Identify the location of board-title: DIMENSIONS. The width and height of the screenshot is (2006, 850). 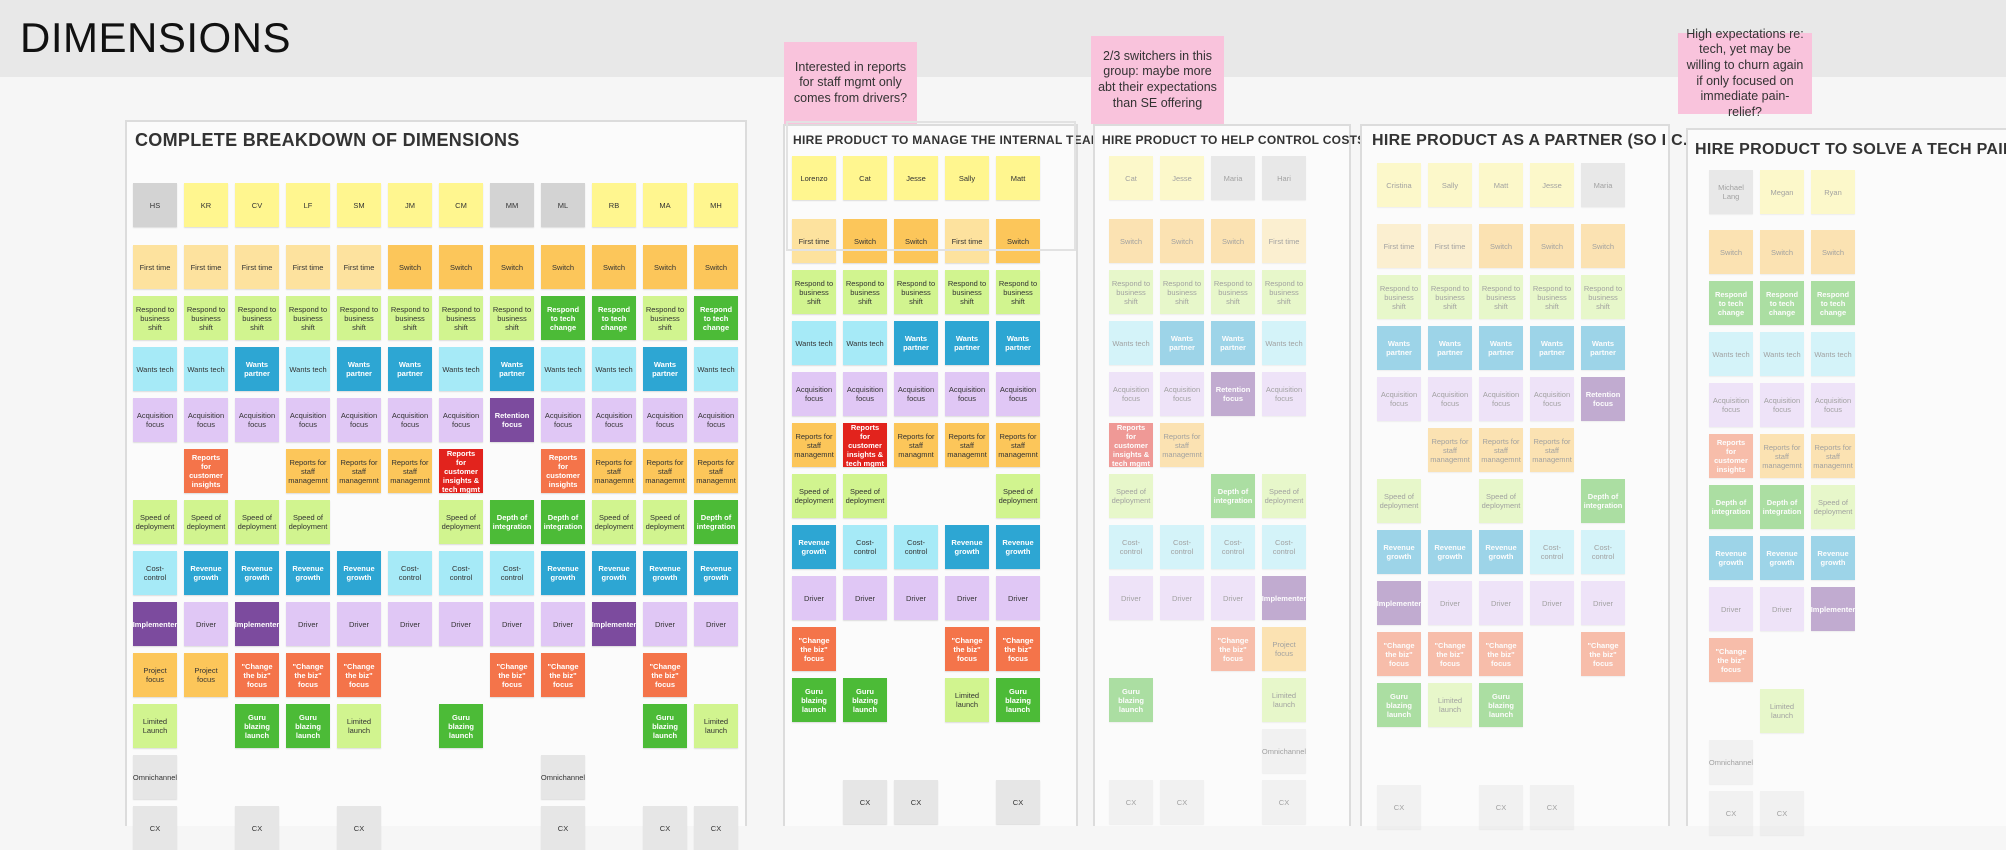
(156, 37).